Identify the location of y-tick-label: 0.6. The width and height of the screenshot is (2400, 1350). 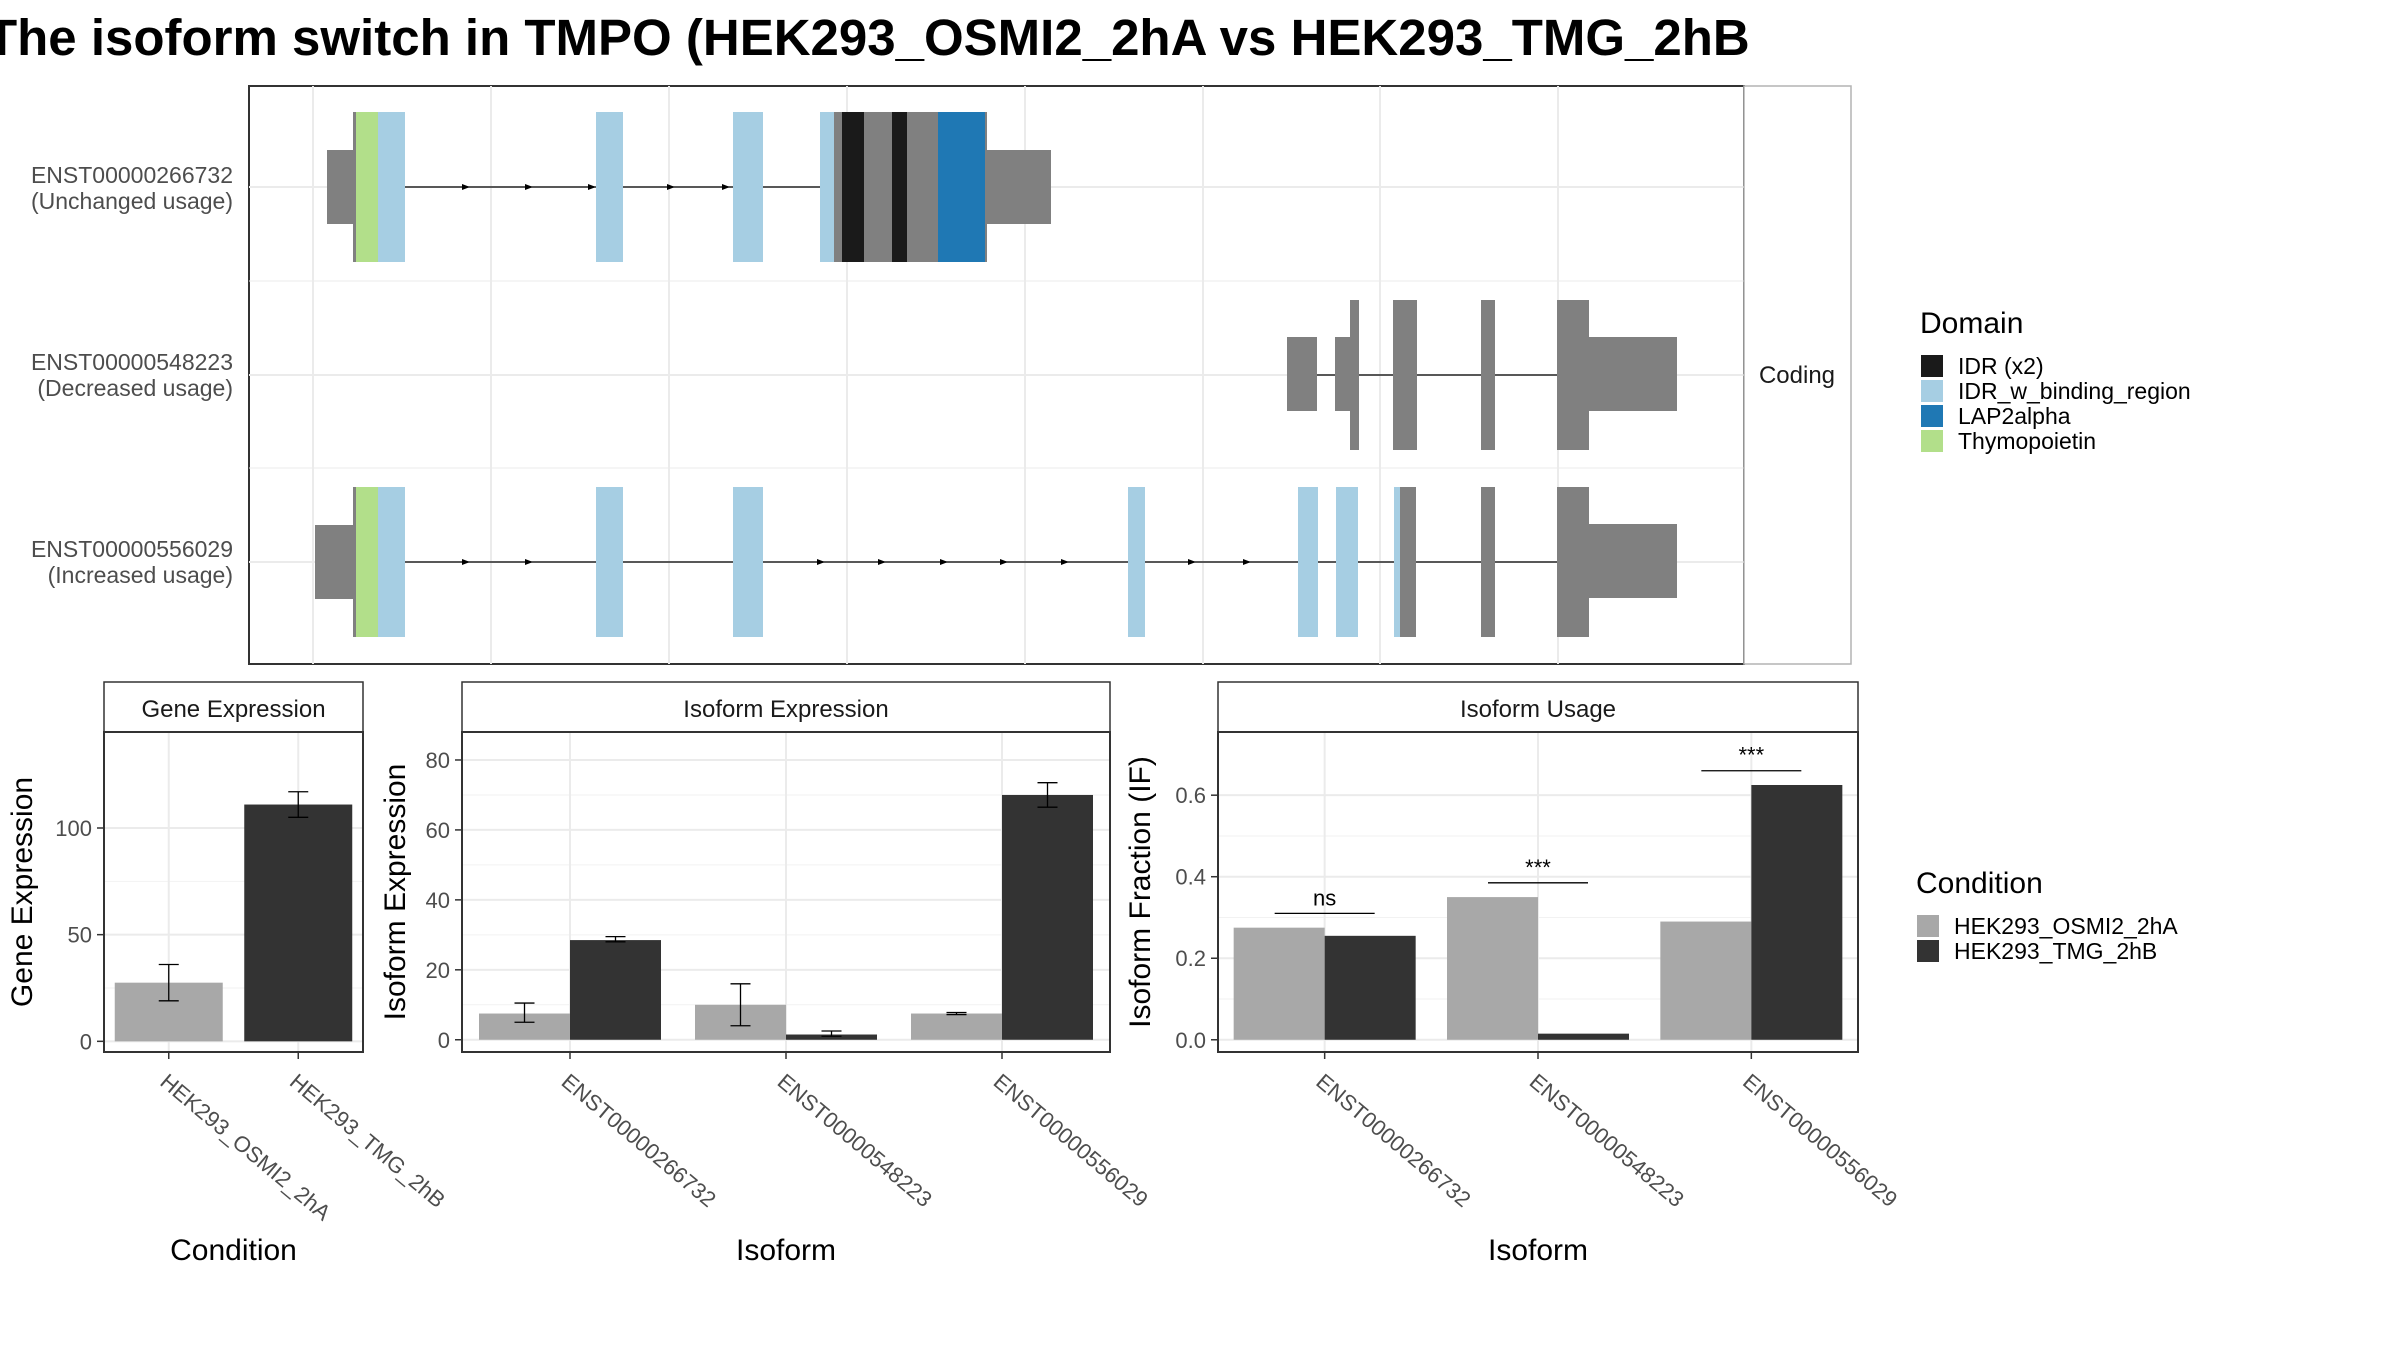
(1190, 795).